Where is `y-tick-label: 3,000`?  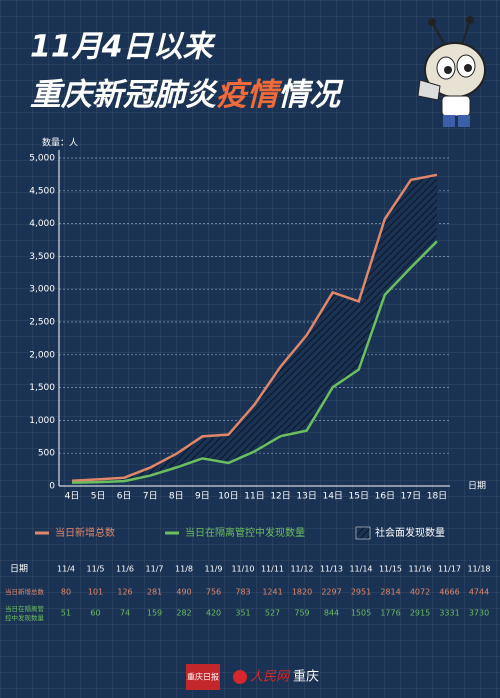 y-tick-label: 3,000 is located at coordinates (42, 290).